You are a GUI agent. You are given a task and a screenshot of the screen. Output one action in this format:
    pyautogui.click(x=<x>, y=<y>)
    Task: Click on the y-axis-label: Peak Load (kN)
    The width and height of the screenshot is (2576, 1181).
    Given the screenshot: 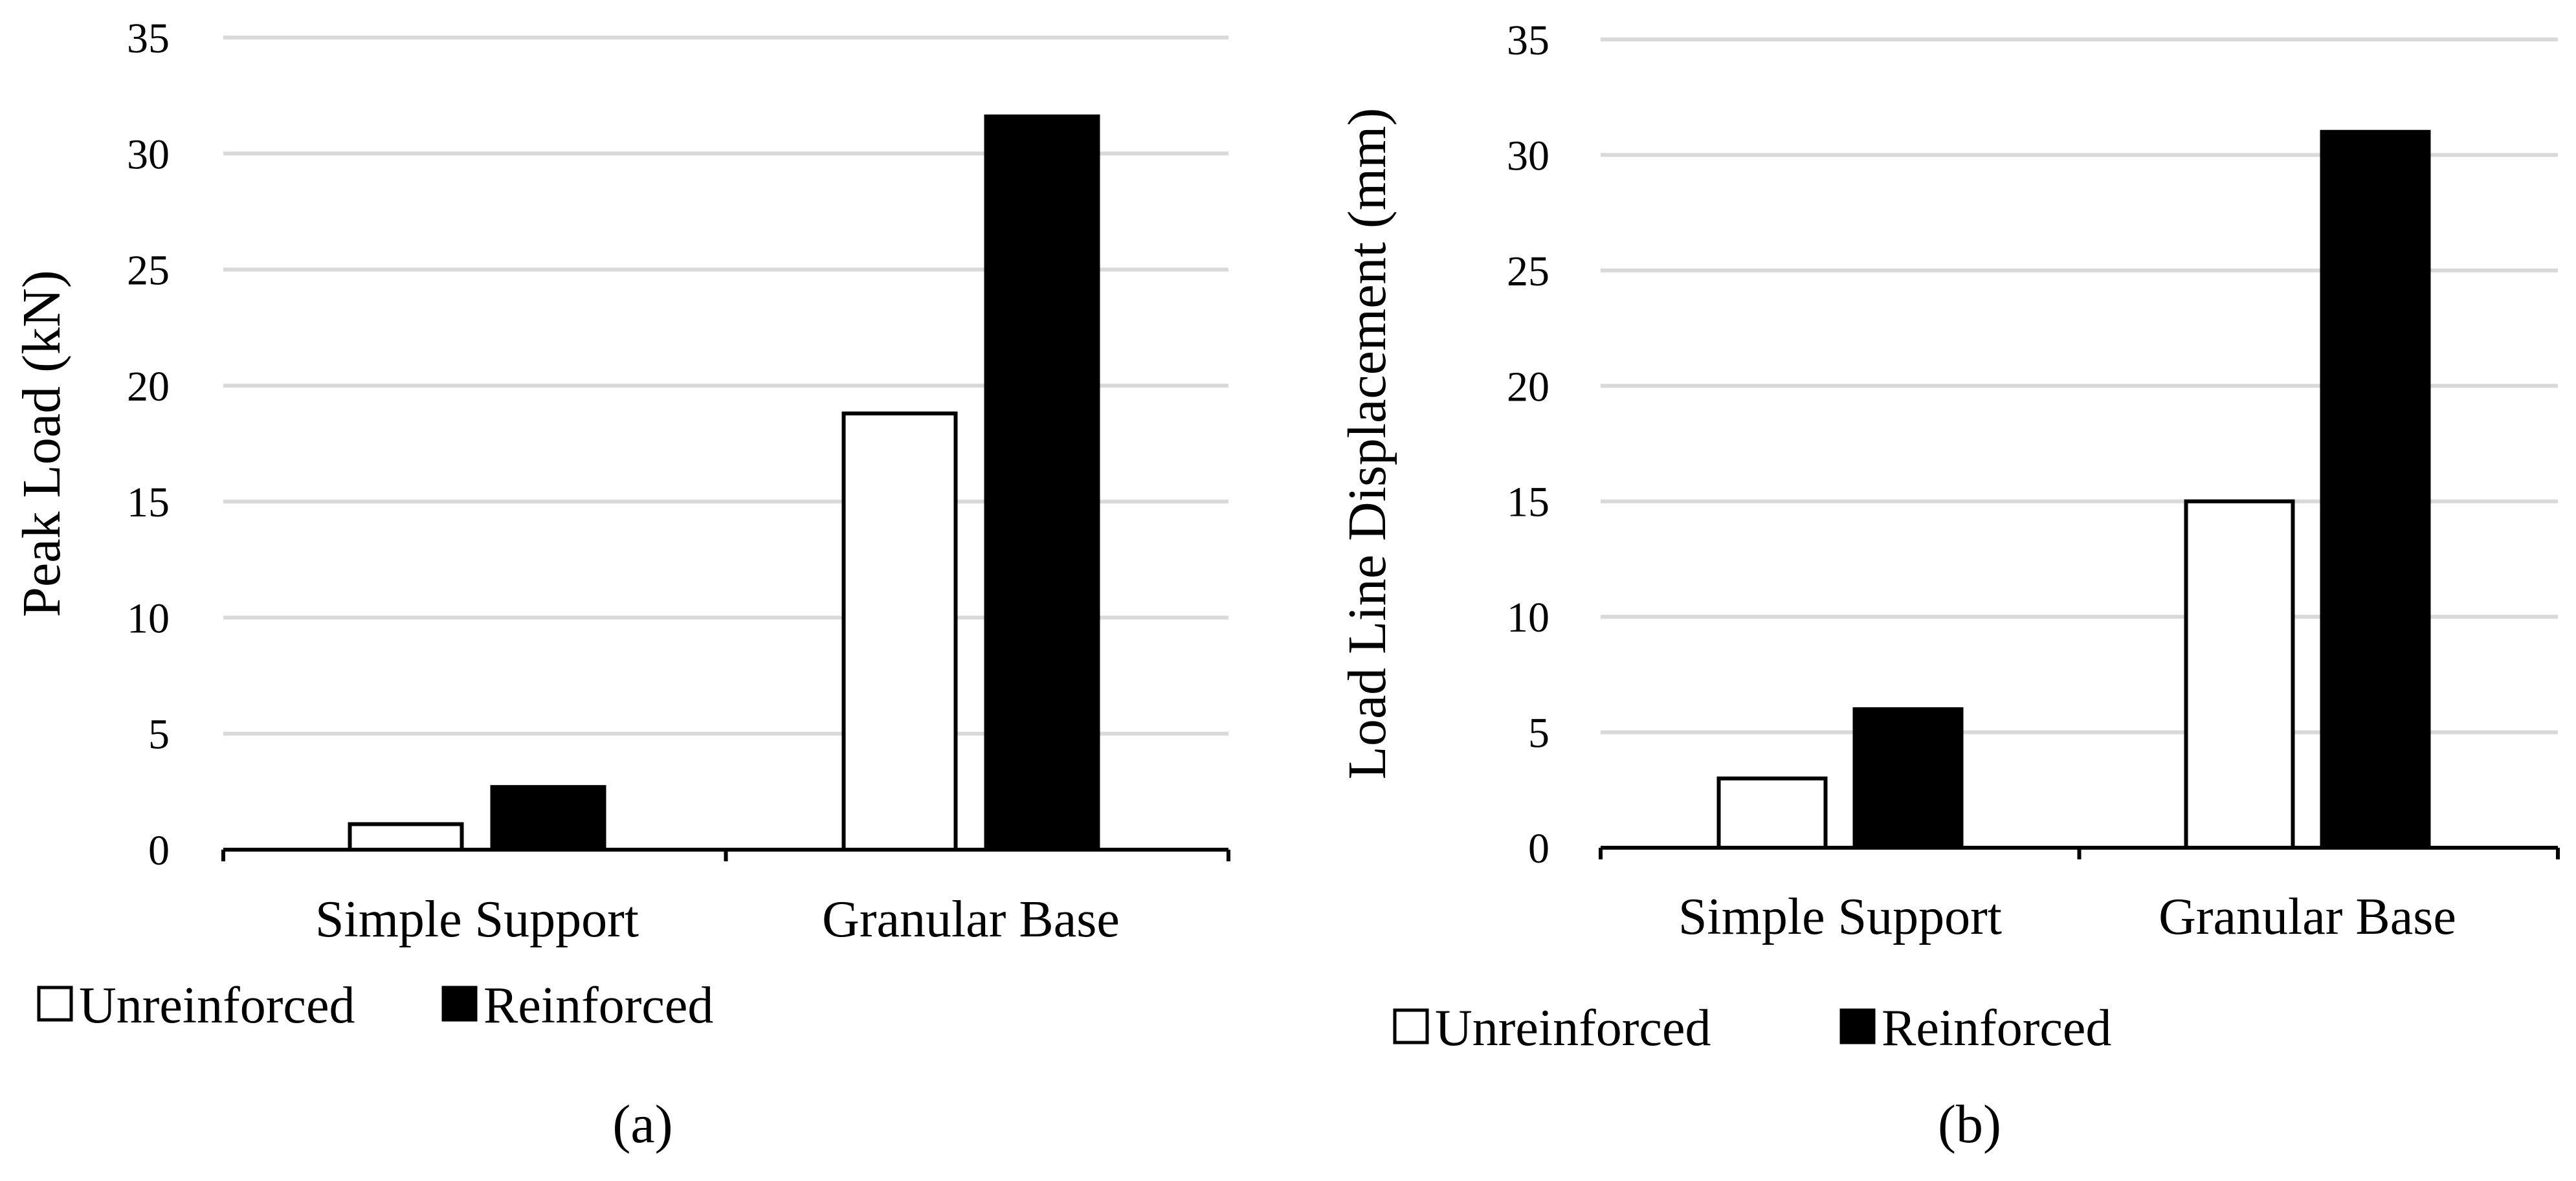 What is the action you would take?
    pyautogui.click(x=42, y=444)
    